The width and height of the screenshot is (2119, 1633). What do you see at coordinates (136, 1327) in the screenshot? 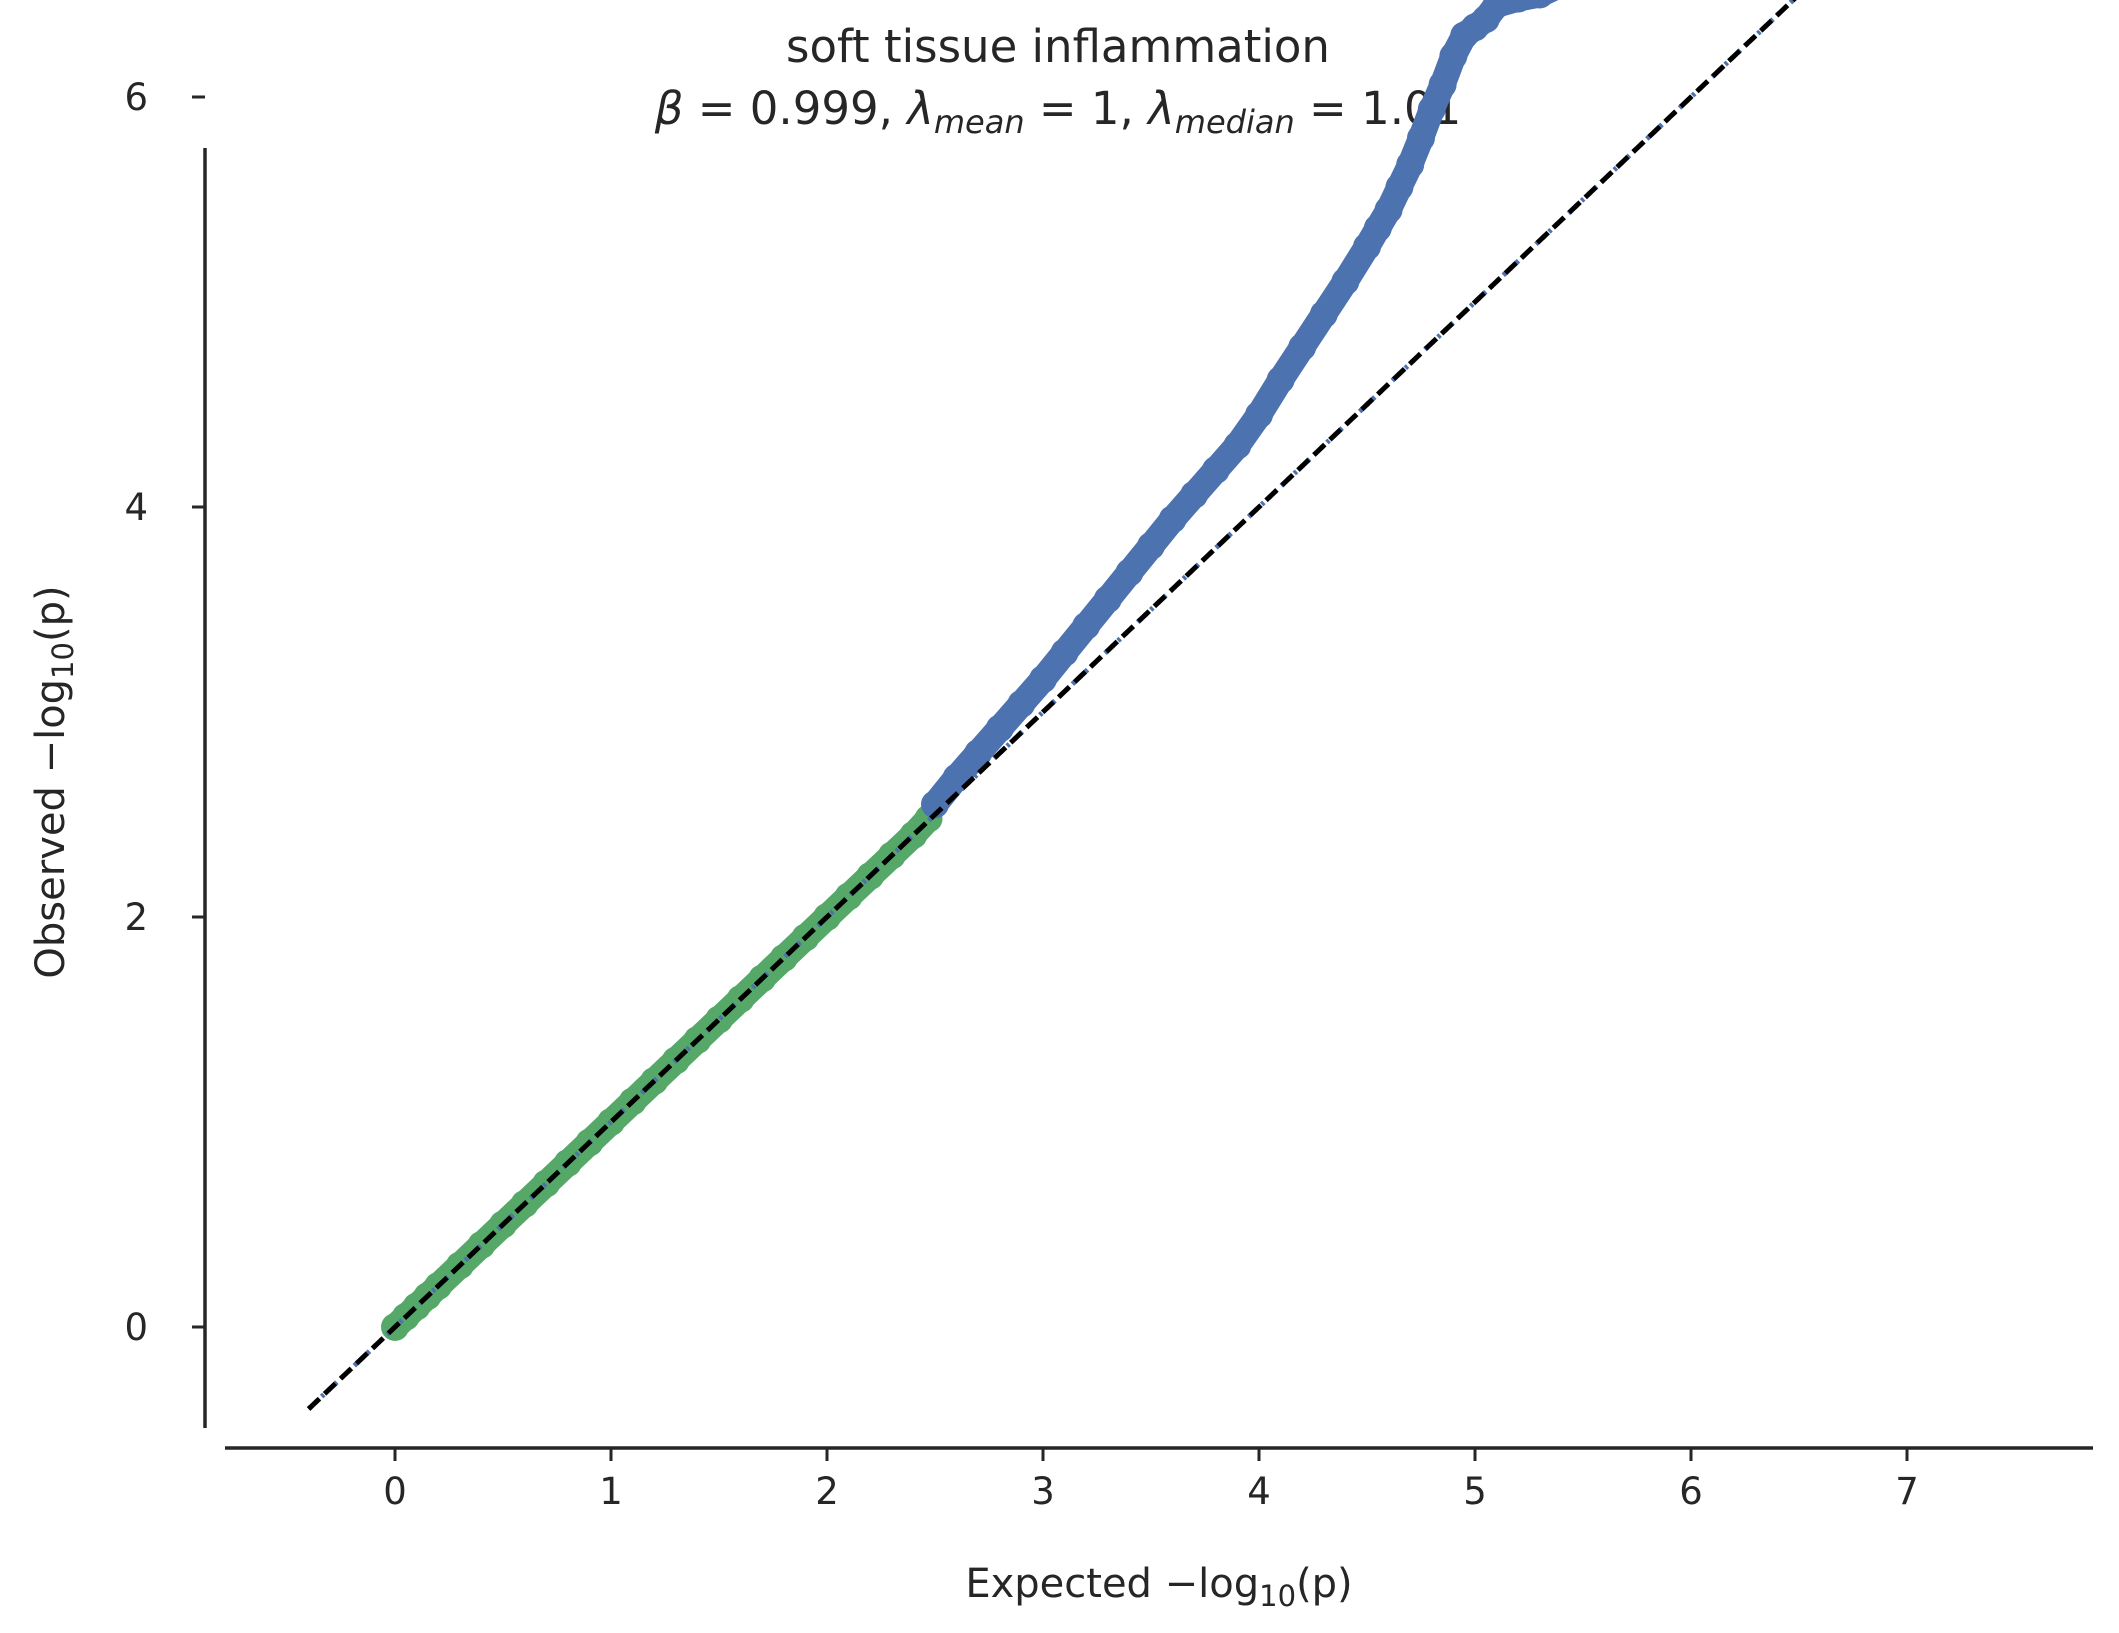
I see `y-tick-label: 0` at bounding box center [136, 1327].